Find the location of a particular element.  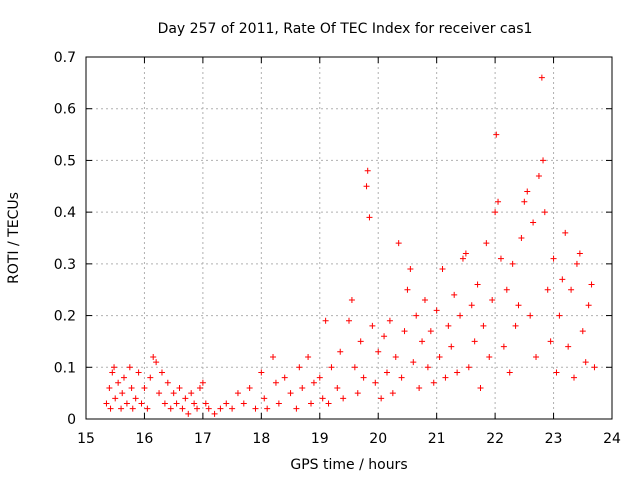

x-tick-label: 16 is located at coordinates (145, 439).